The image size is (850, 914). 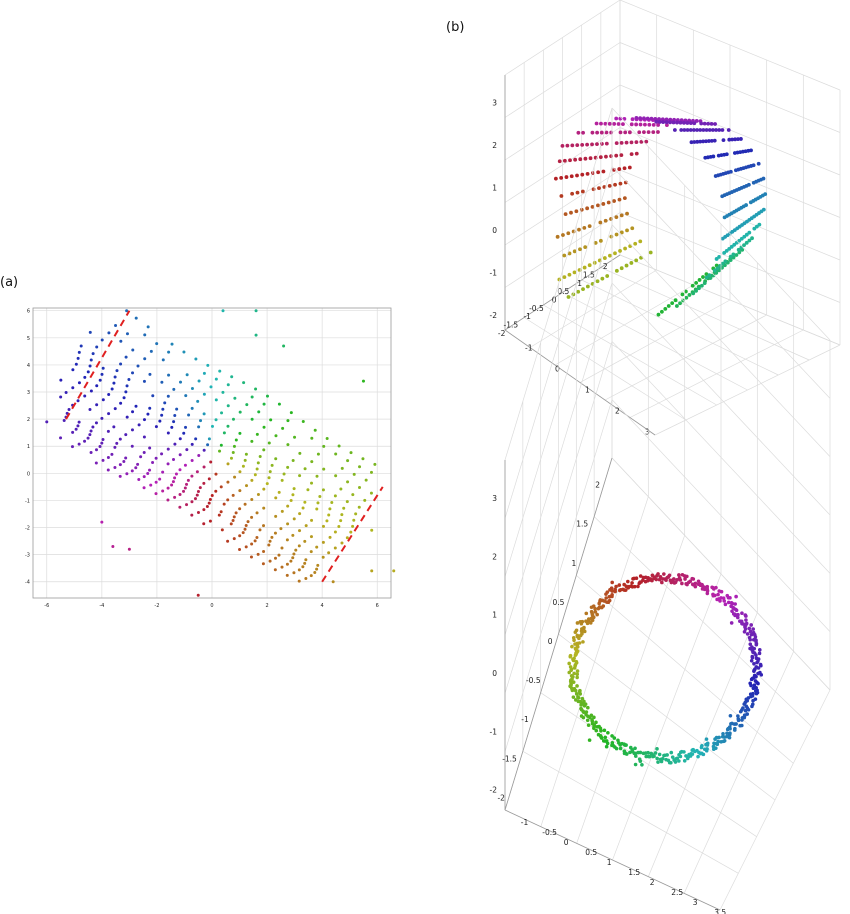 I want to click on x-tick-label: 1.5, so click(x=589, y=275).